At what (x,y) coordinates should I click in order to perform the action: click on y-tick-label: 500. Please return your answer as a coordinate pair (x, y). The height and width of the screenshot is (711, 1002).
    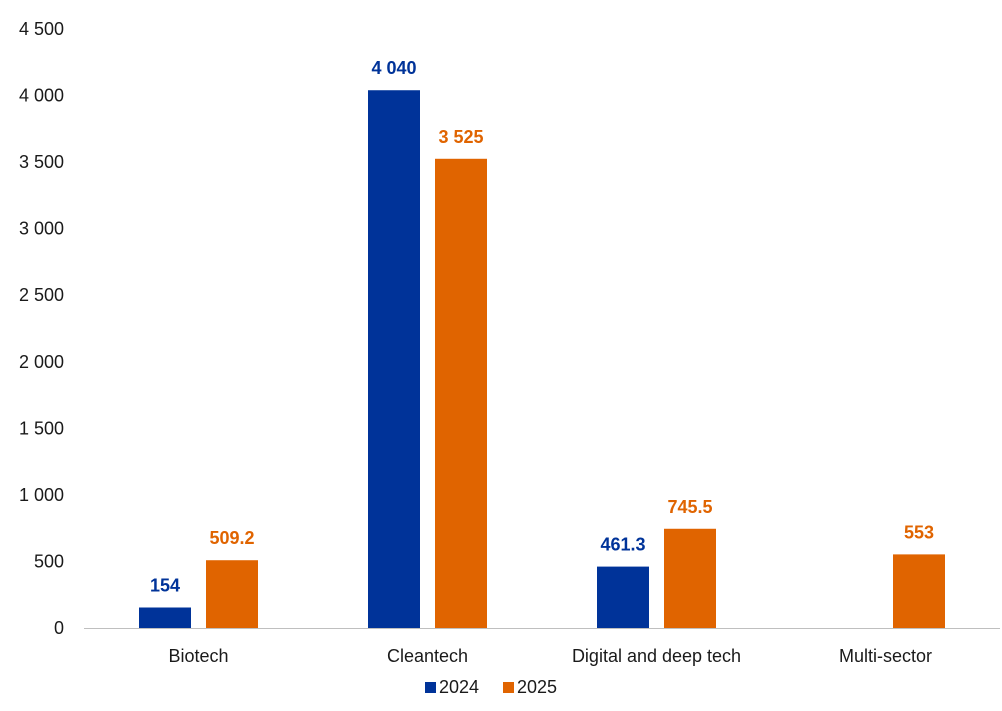
    Looking at the image, I should click on (49, 561).